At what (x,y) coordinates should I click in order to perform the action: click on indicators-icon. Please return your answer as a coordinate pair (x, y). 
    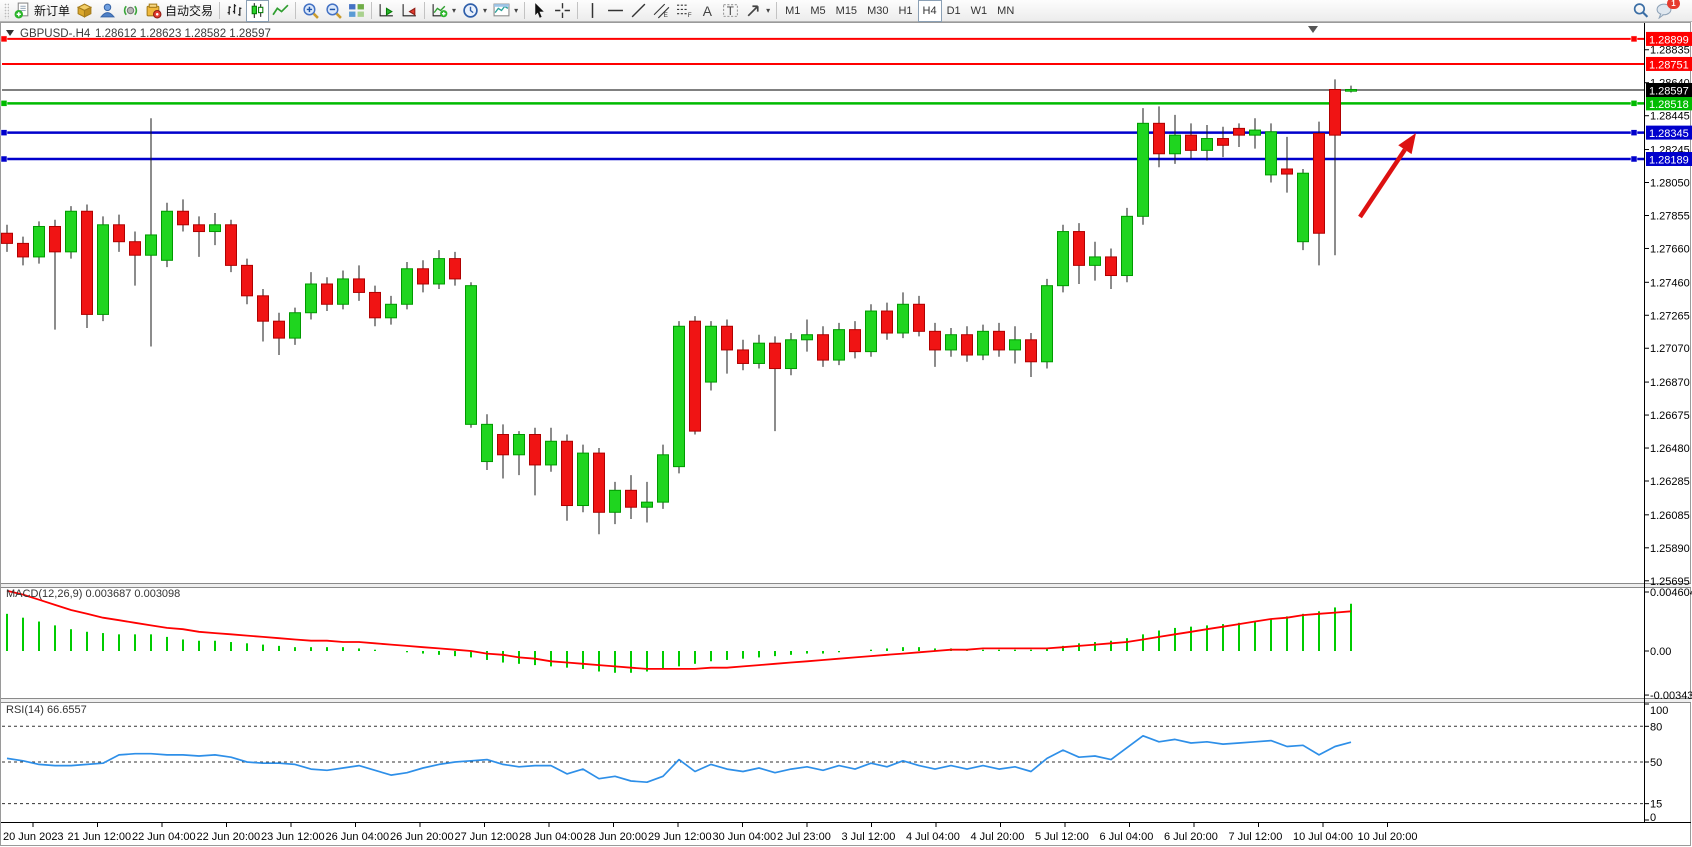
    Looking at the image, I should click on (440, 11).